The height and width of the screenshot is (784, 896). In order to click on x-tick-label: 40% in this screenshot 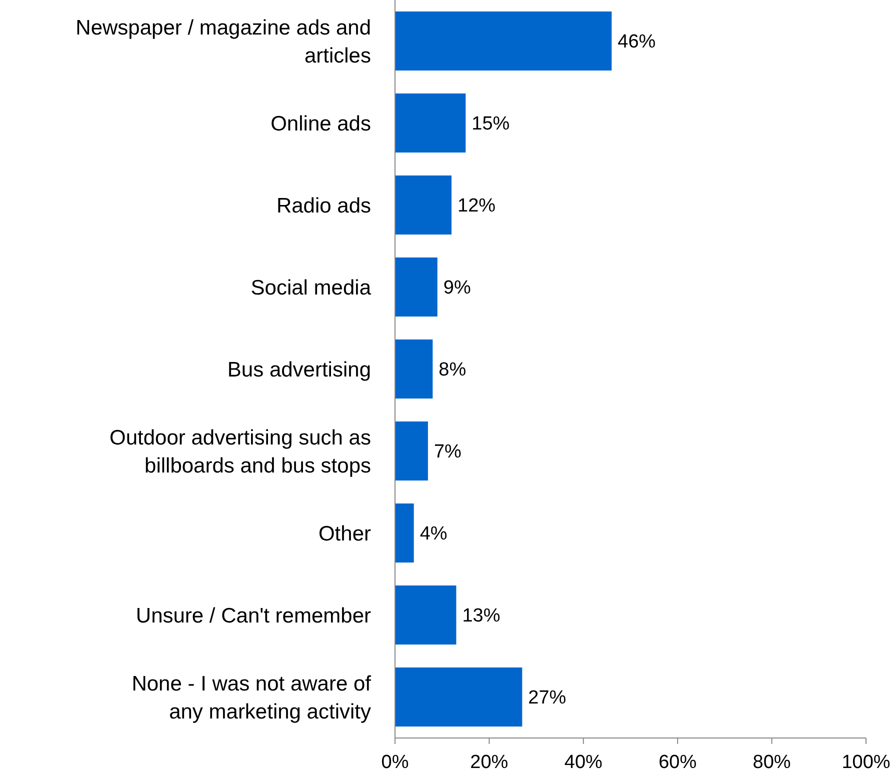, I will do `click(583, 762)`.